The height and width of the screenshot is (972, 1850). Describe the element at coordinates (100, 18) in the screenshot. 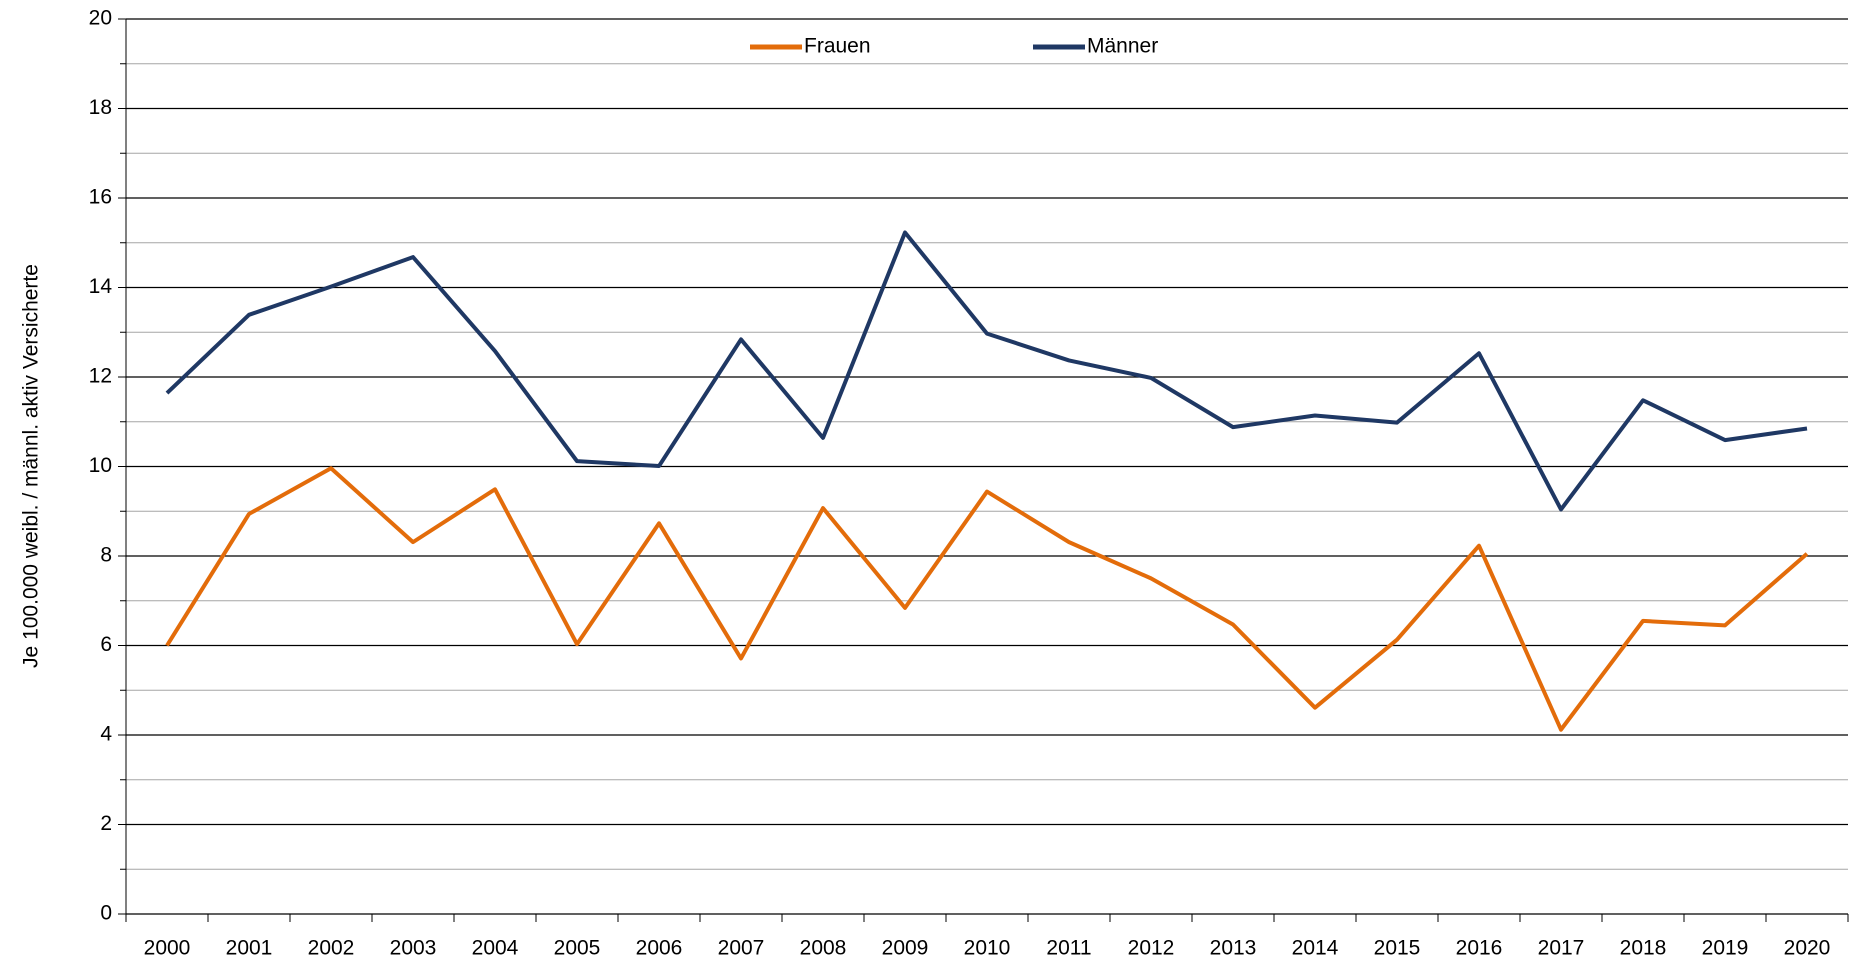

I see `y-tick-label: 20` at that location.